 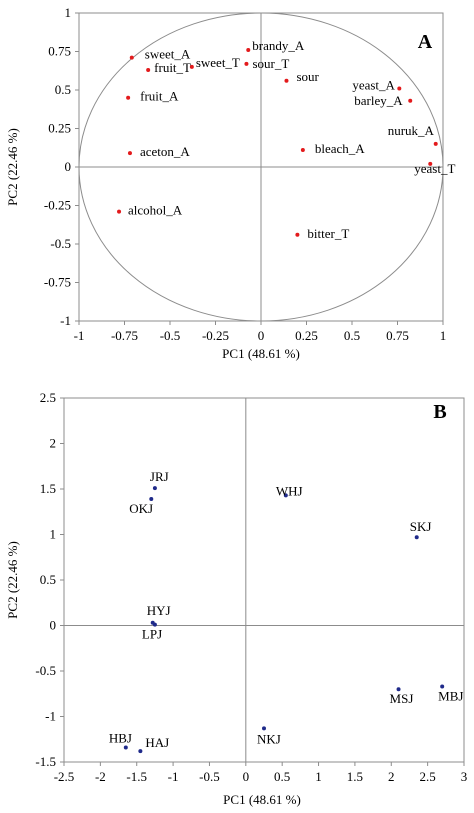 What do you see at coordinates (172, 67) in the screenshot?
I see `point-label-fruit-t: fruit_T` at bounding box center [172, 67].